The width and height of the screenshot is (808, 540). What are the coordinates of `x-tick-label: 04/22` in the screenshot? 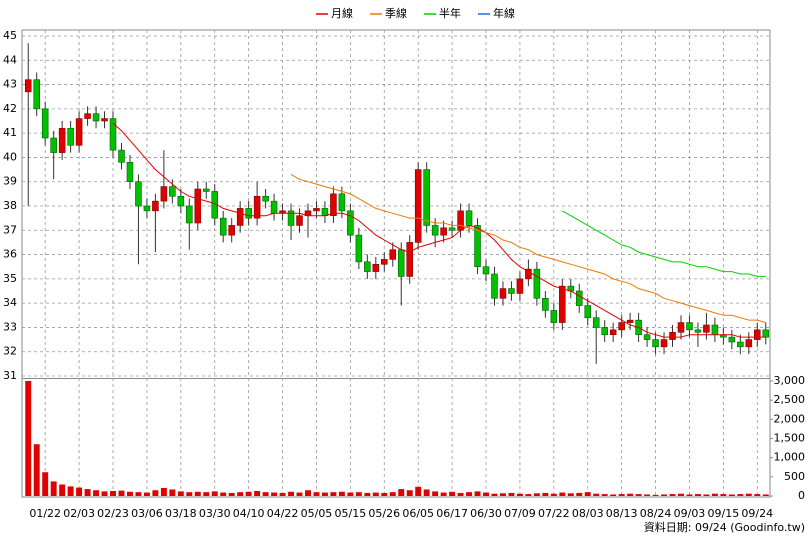 It's located at (283, 513).